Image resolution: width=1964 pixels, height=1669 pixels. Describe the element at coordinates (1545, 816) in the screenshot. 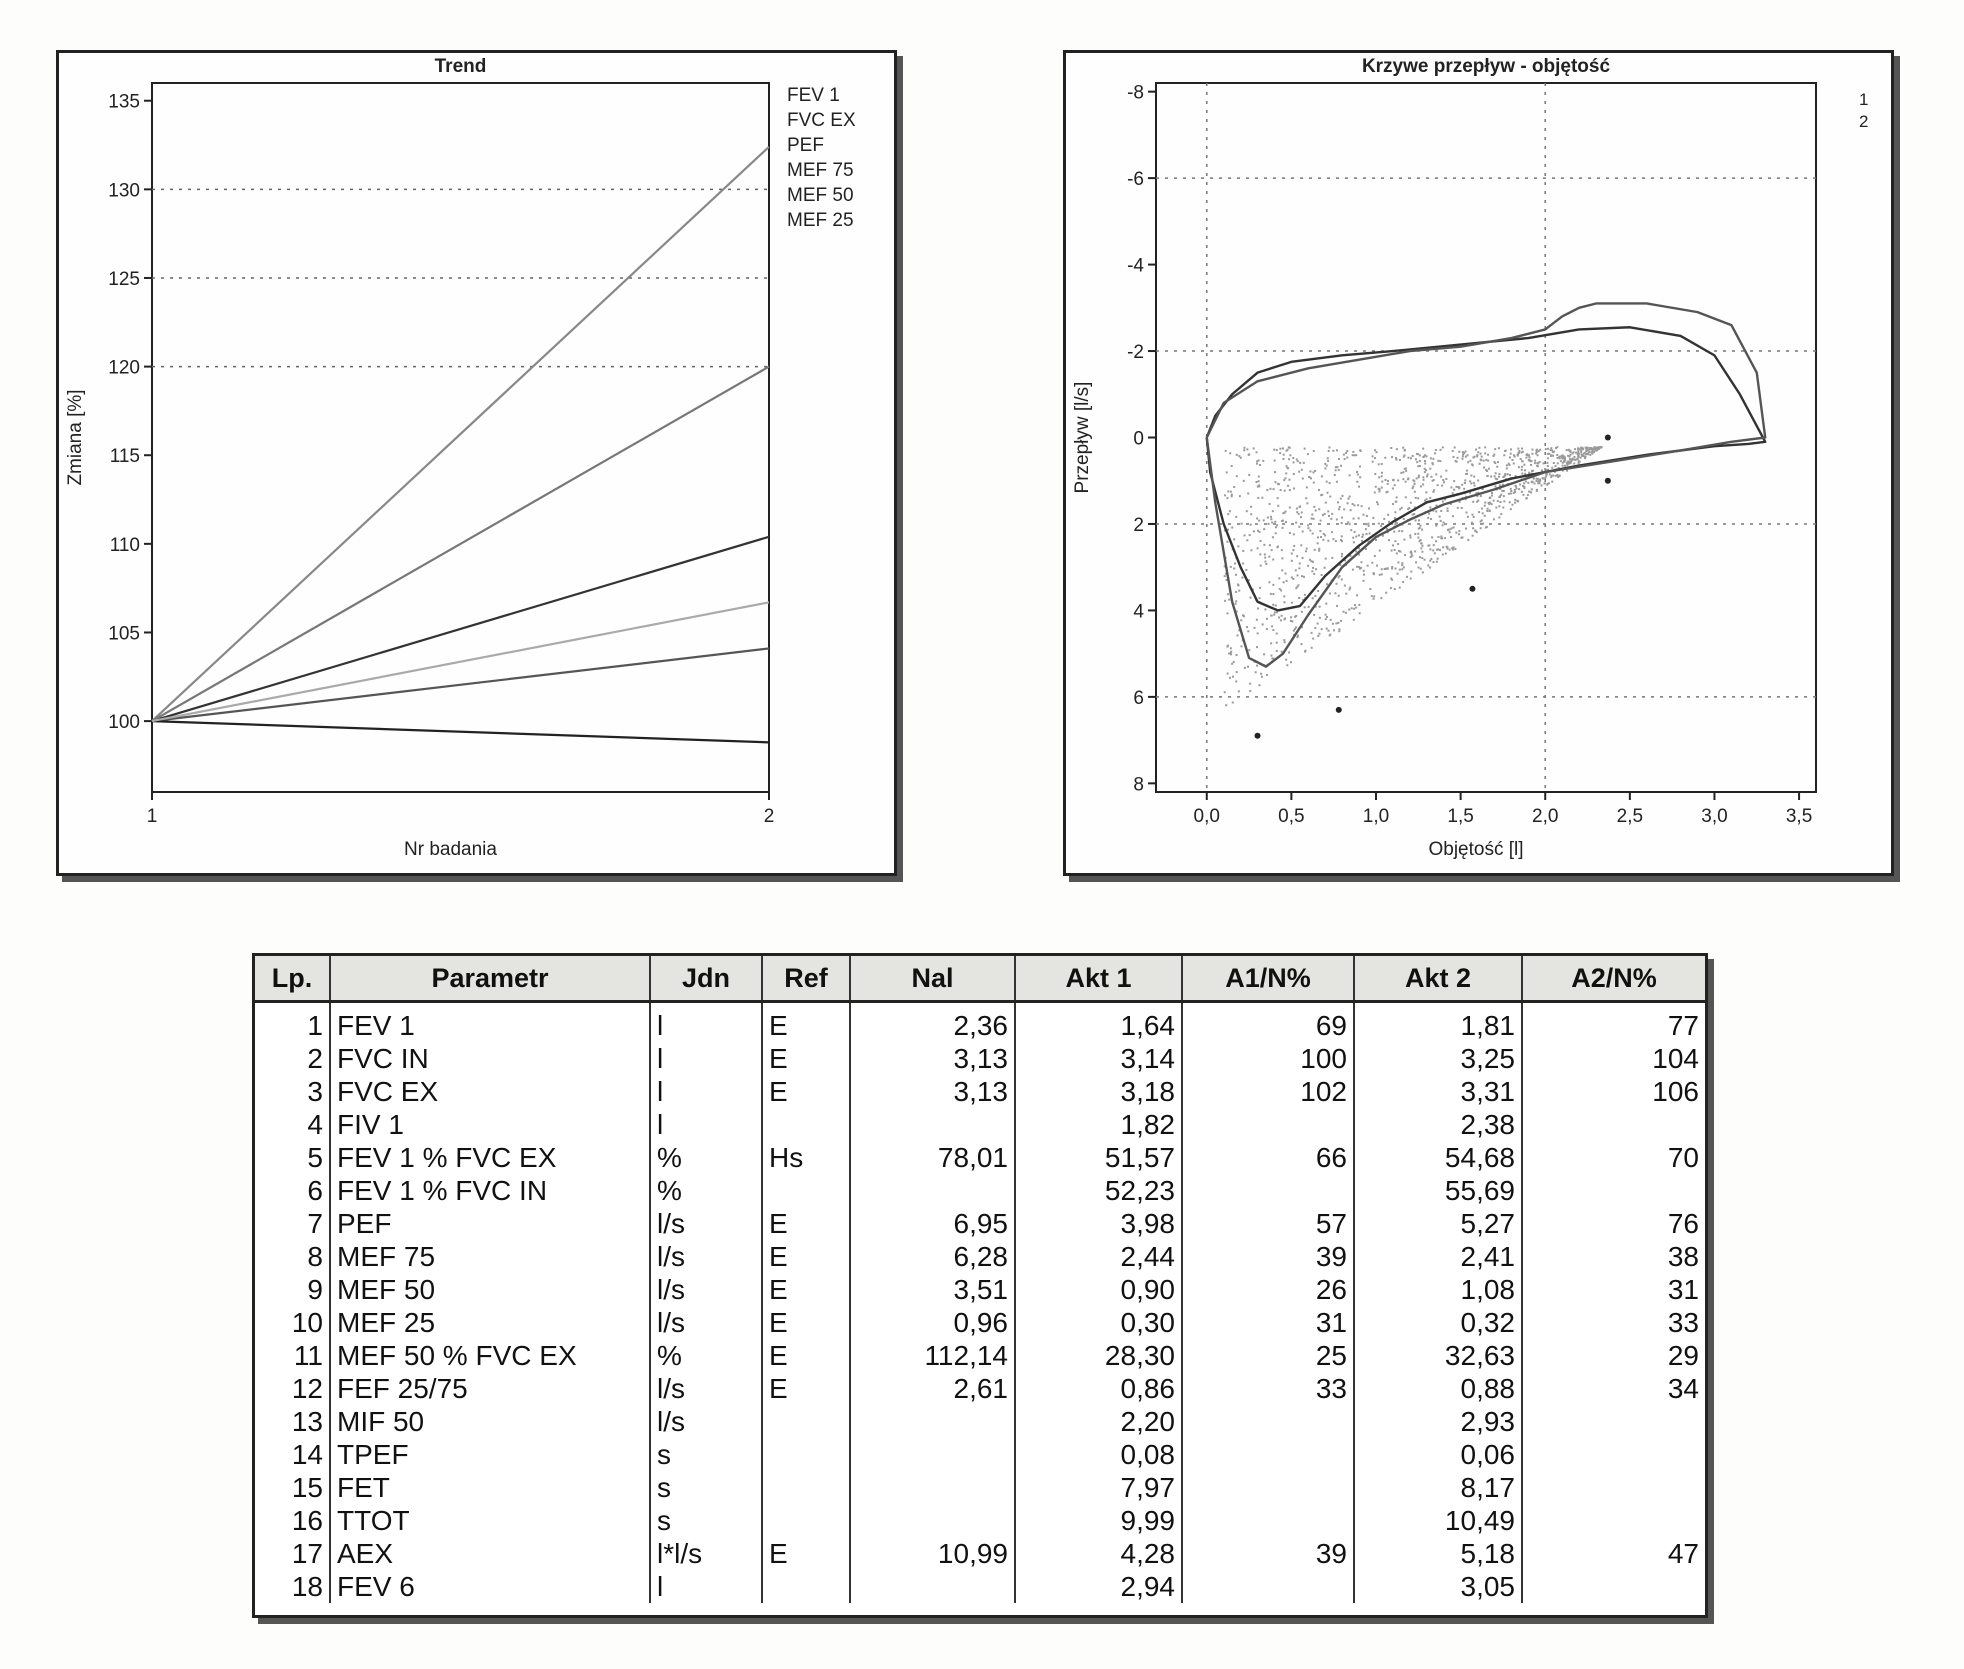

I see `flow-x-tick-label: 2,0` at that location.